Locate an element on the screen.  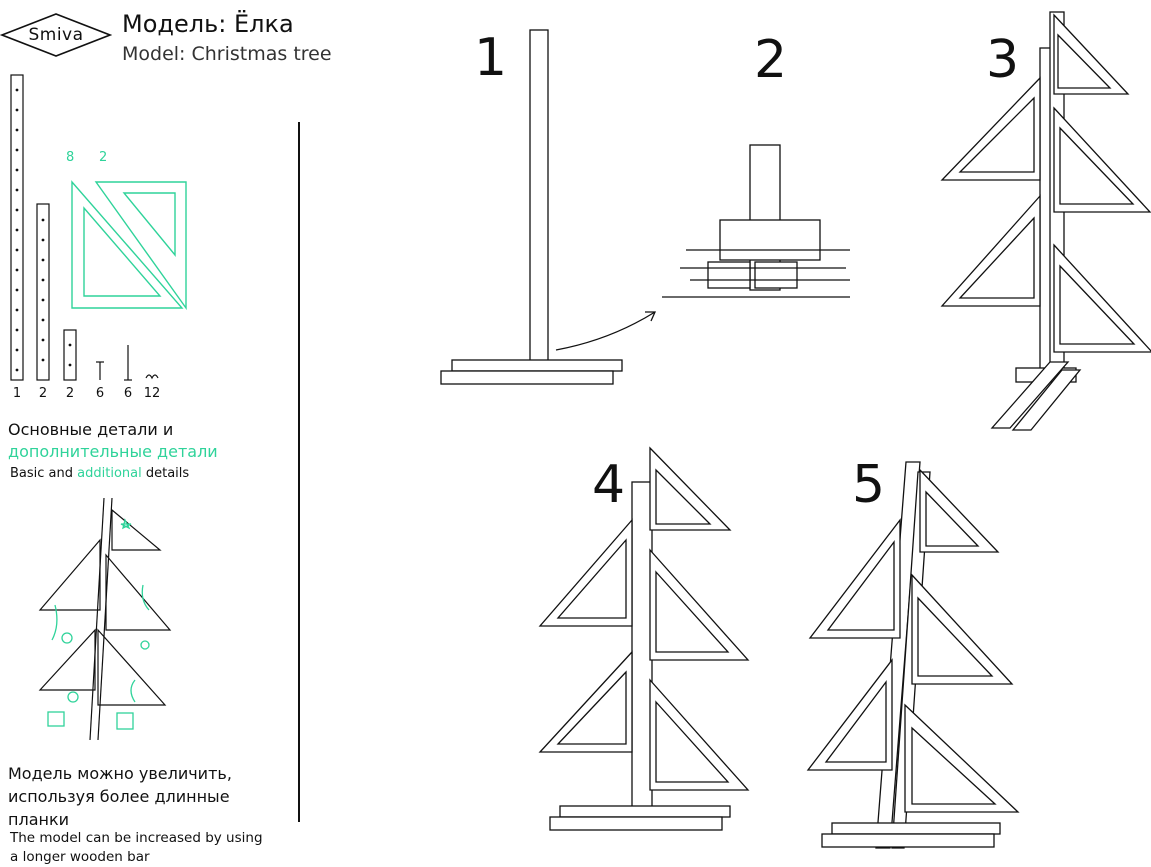
details-end-en: details is located at coordinates (167, 473).